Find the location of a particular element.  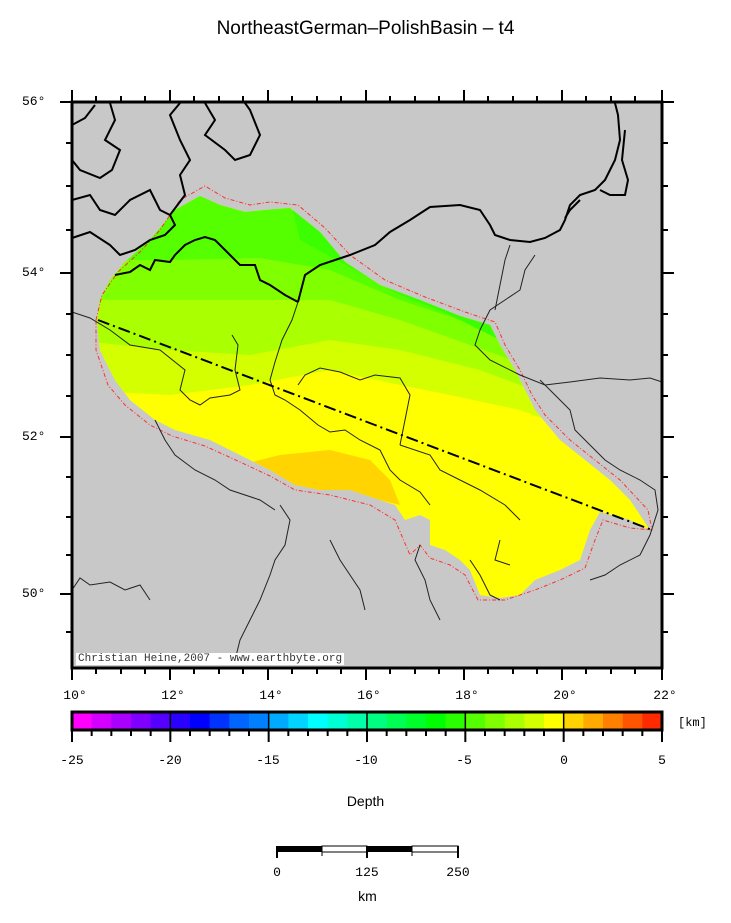

lon-label-18: 18° is located at coordinates (467, 695).